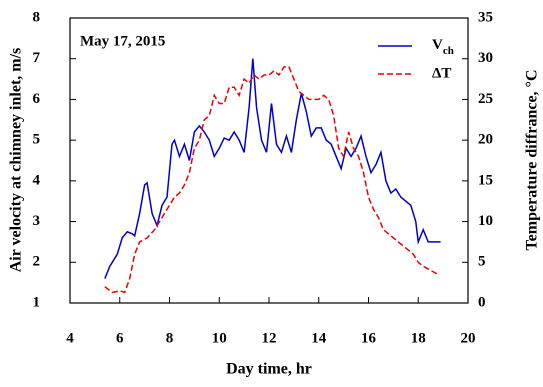 The width and height of the screenshot is (543, 387). What do you see at coordinates (482, 262) in the screenshot?
I see `y2-tick-label: 5` at bounding box center [482, 262].